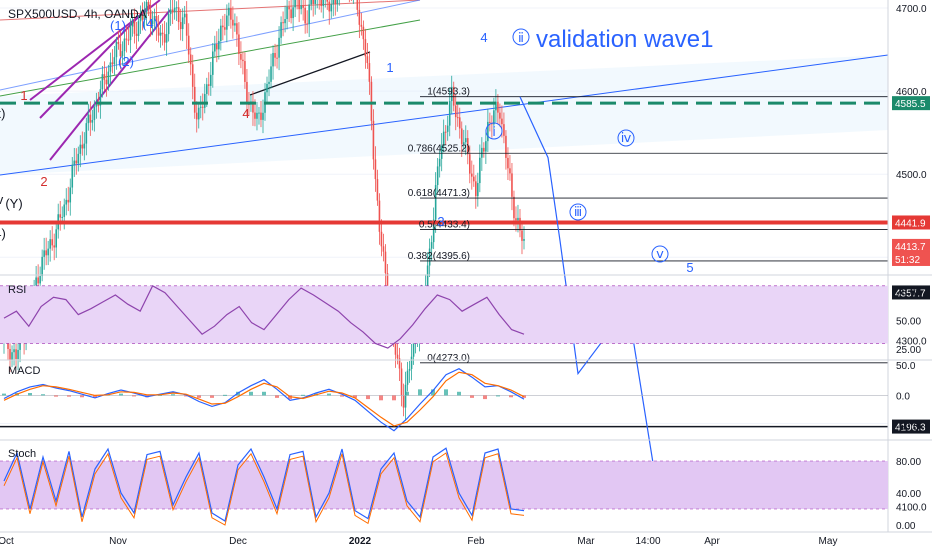 Image resolution: width=932 pixels, height=555 pixels. Describe the element at coordinates (43, 181) in the screenshot. I see `wave-label: 2` at that location.